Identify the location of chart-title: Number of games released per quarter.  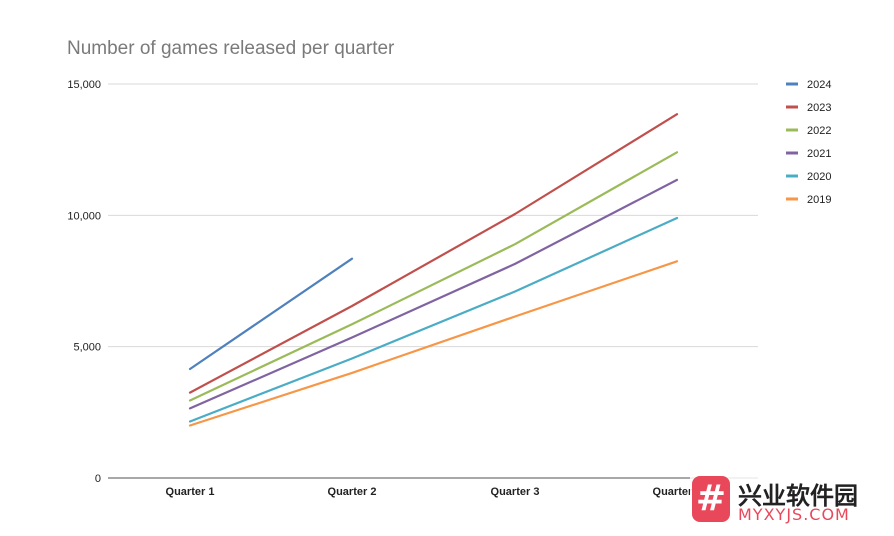
(231, 48).